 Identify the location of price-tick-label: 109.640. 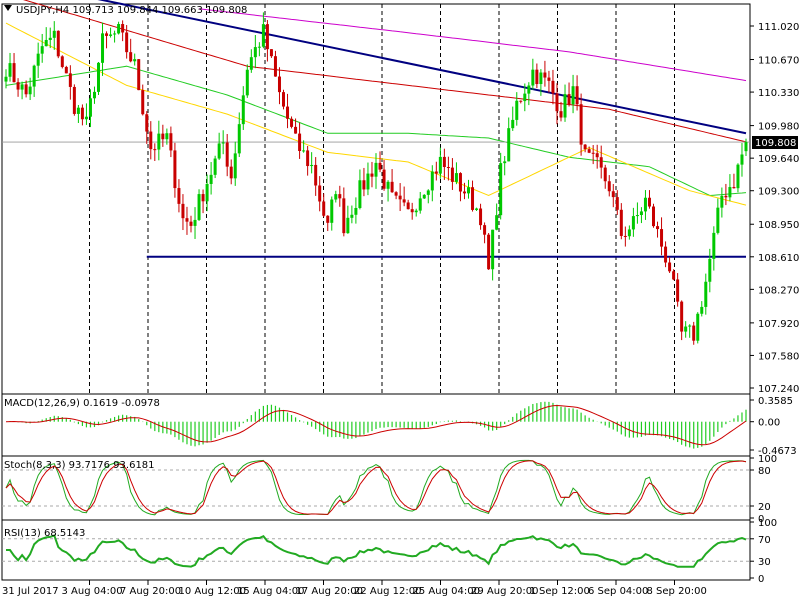
(778, 159).